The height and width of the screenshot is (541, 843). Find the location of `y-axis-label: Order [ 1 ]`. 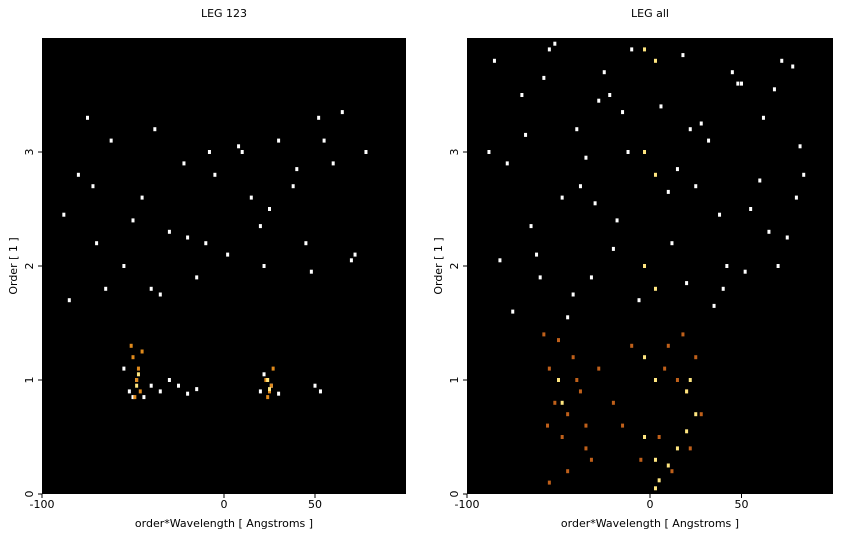

y-axis-label: Order [ 1 ] is located at coordinates (13, 265).